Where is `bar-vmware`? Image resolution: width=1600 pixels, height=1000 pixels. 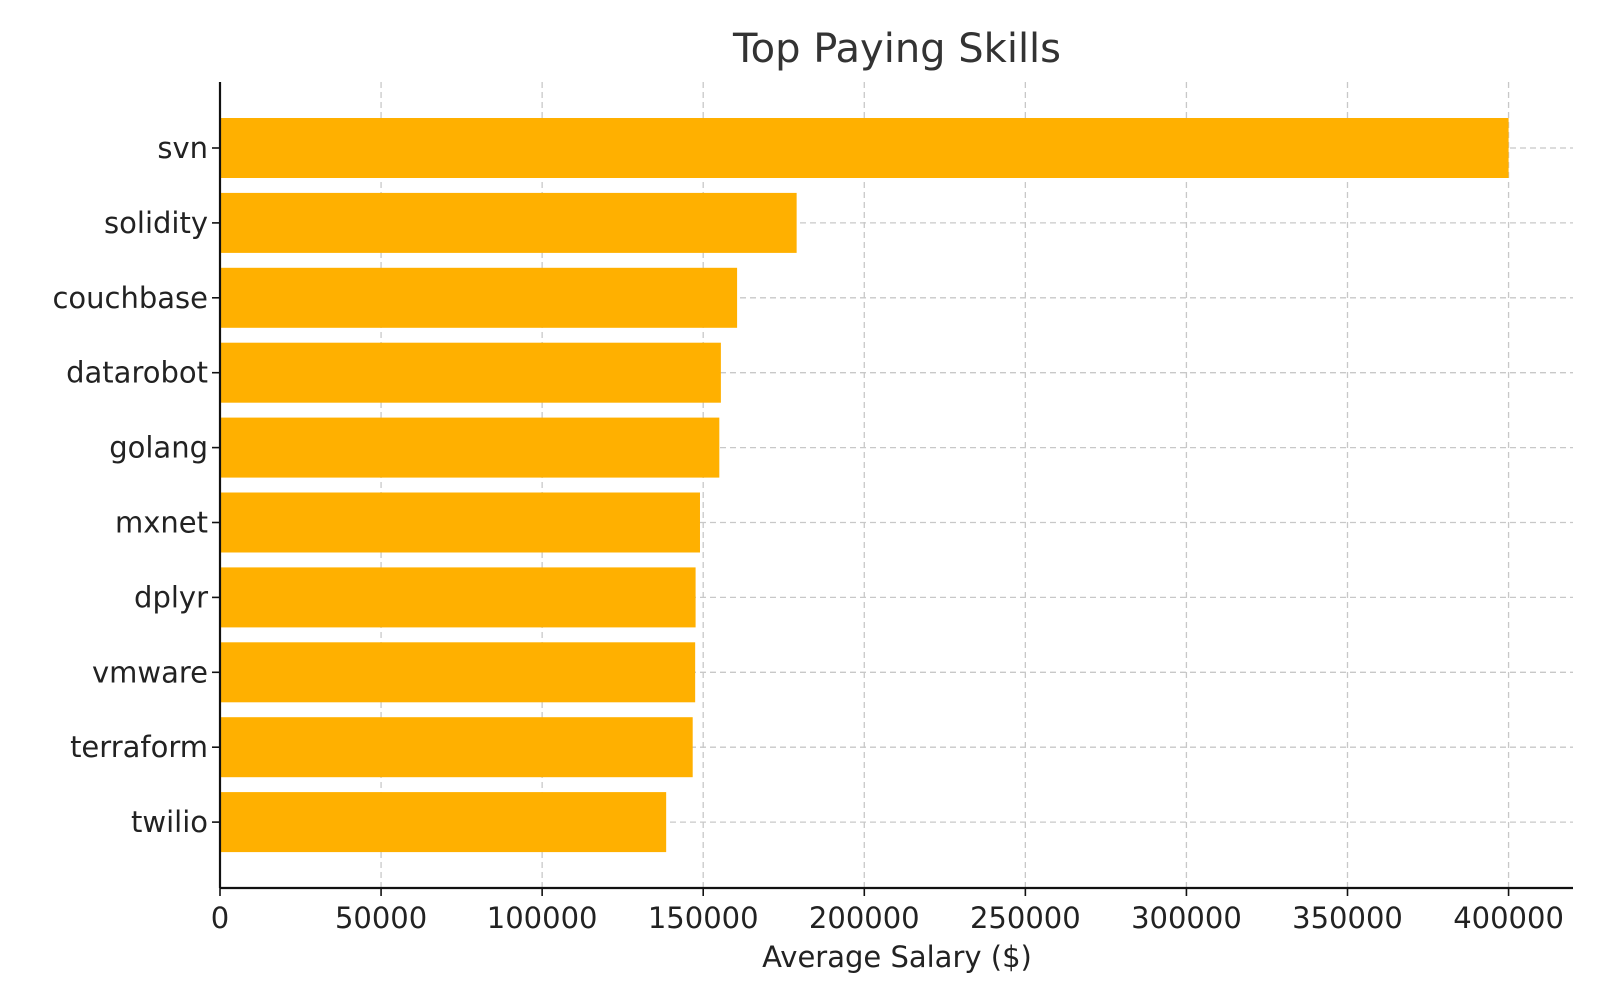 bar-vmware is located at coordinates (458, 672).